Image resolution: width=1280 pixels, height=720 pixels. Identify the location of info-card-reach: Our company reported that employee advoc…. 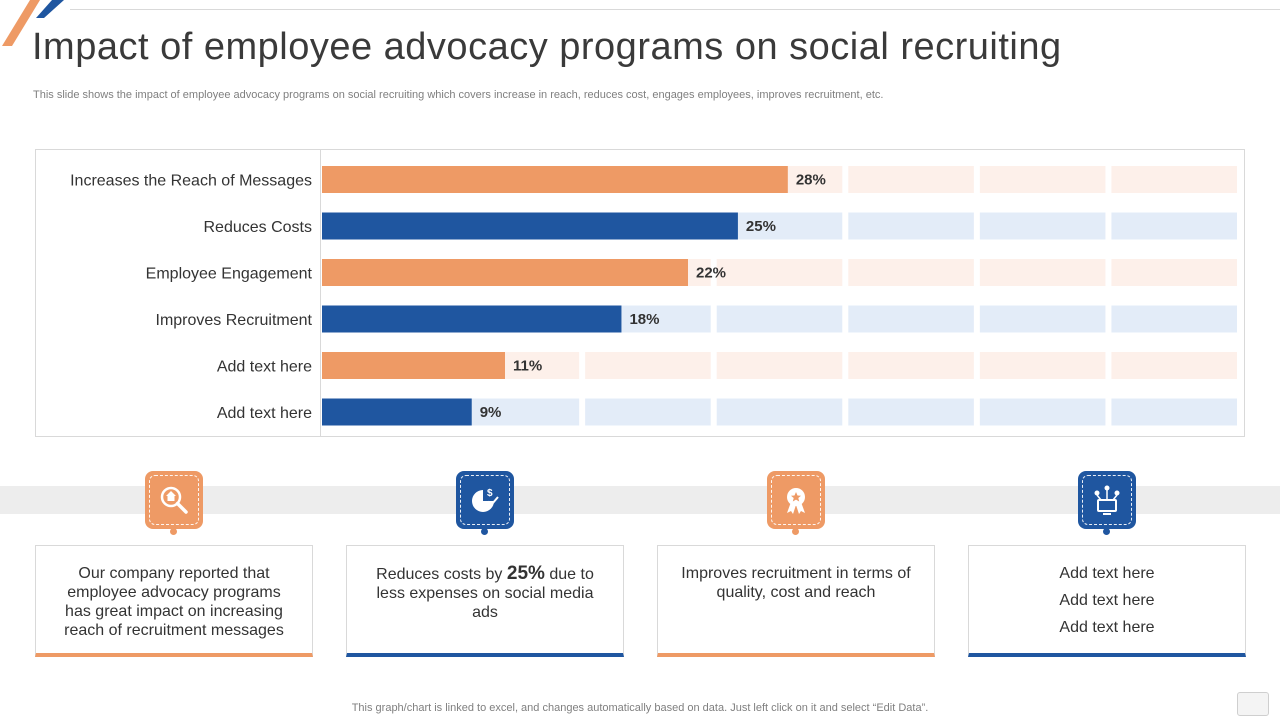
(174, 601).